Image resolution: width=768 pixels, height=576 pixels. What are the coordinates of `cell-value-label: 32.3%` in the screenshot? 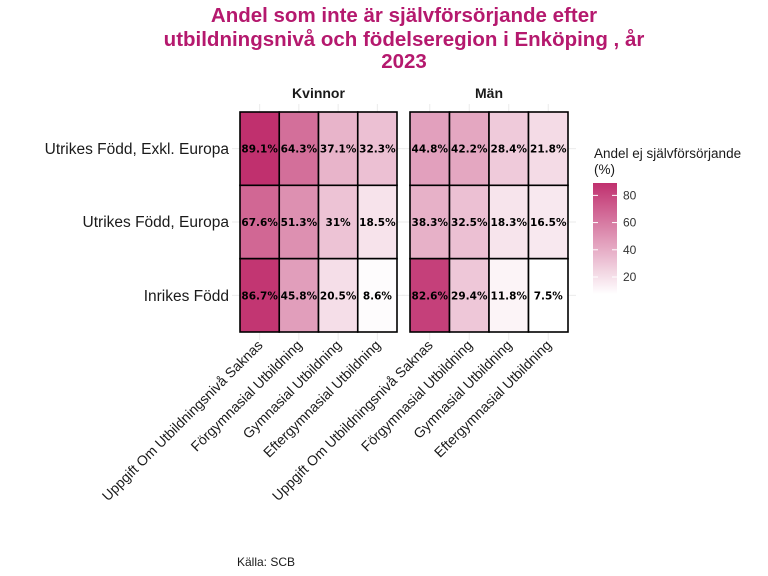 It's located at (377, 150).